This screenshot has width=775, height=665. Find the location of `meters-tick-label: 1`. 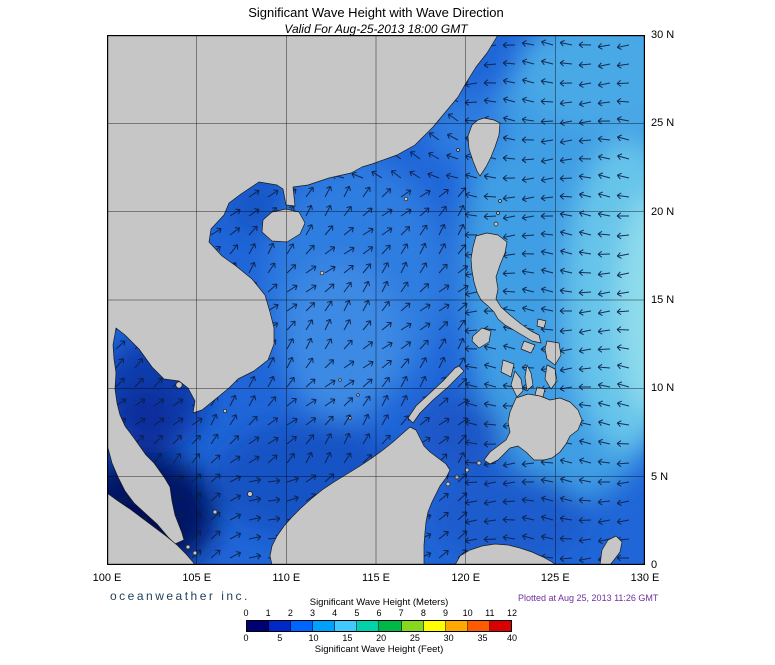

meters-tick-label: 1 is located at coordinates (268, 613).